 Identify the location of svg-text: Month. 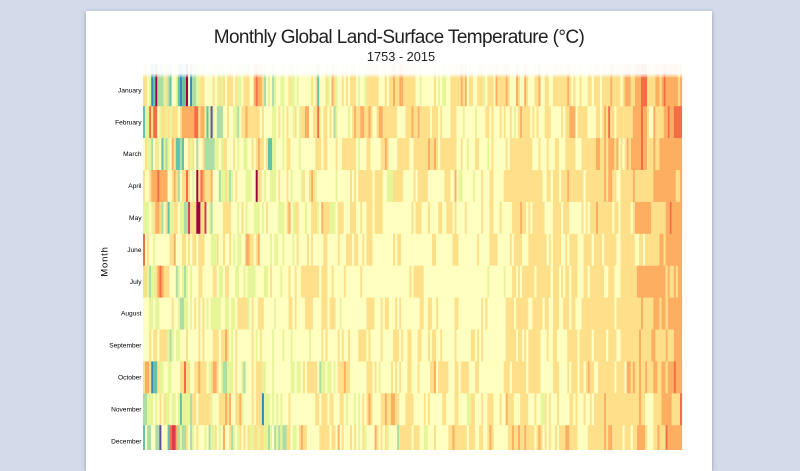
(105, 261).